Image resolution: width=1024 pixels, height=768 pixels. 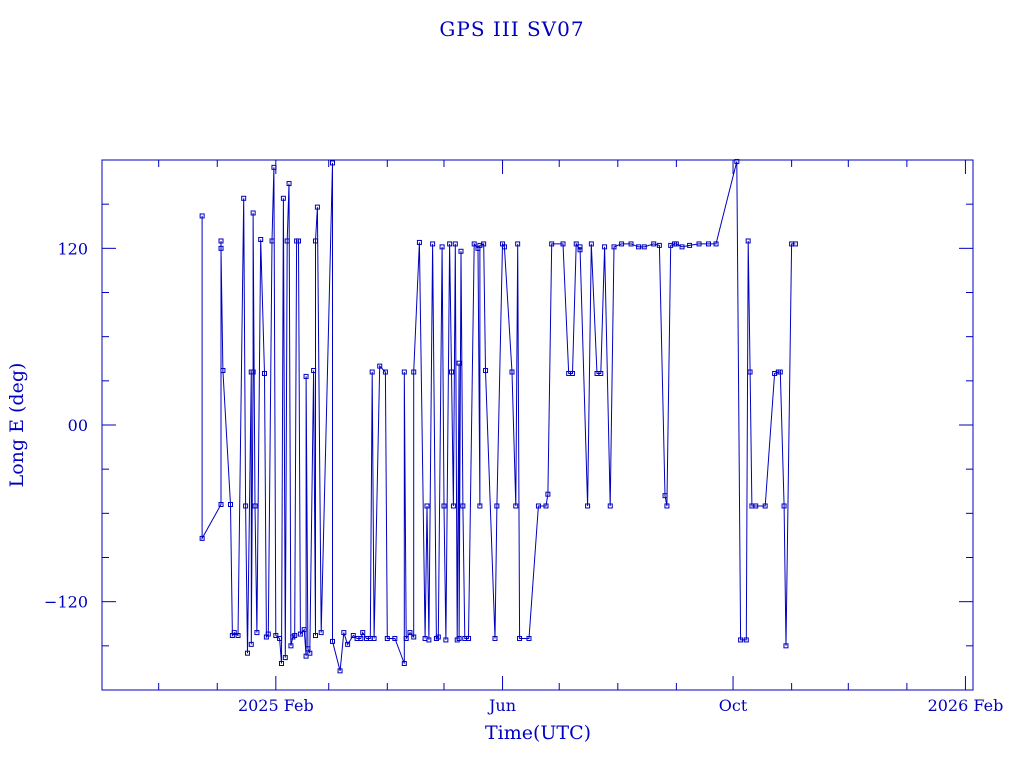 What do you see at coordinates (17, 425) in the screenshot?
I see `y-axis-label: Long E (deg)` at bounding box center [17, 425].